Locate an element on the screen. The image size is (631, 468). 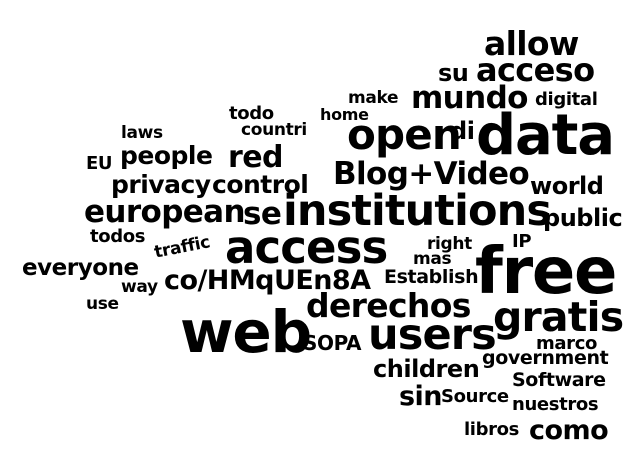
word-use: use is located at coordinates (102, 304).